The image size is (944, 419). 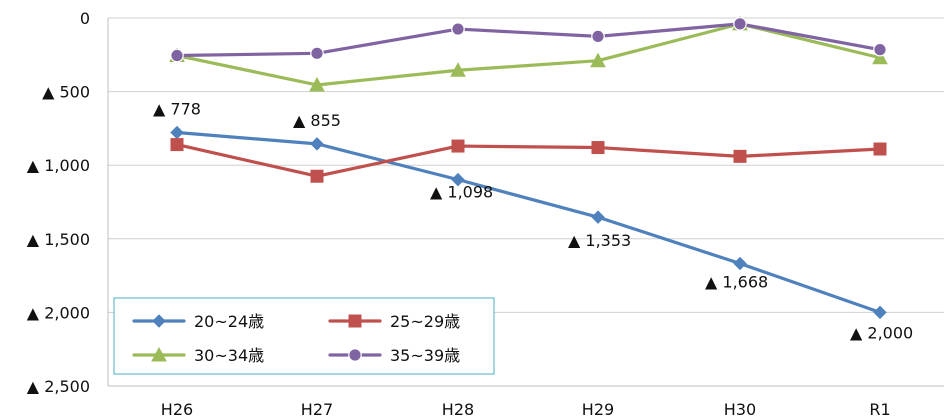 What do you see at coordinates (881, 332) in the screenshot?
I see `data-label: ▲ 2,000` at bounding box center [881, 332].